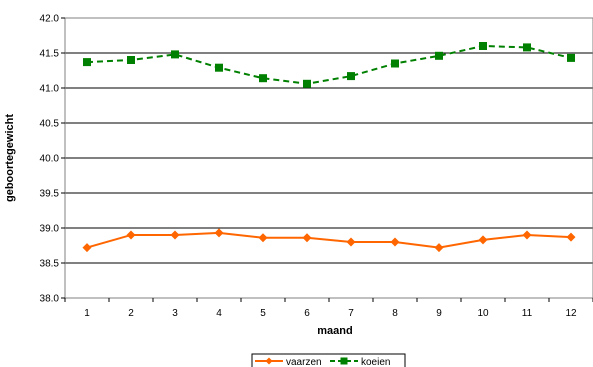  I want to click on x-axis-title: maand, so click(334, 331).